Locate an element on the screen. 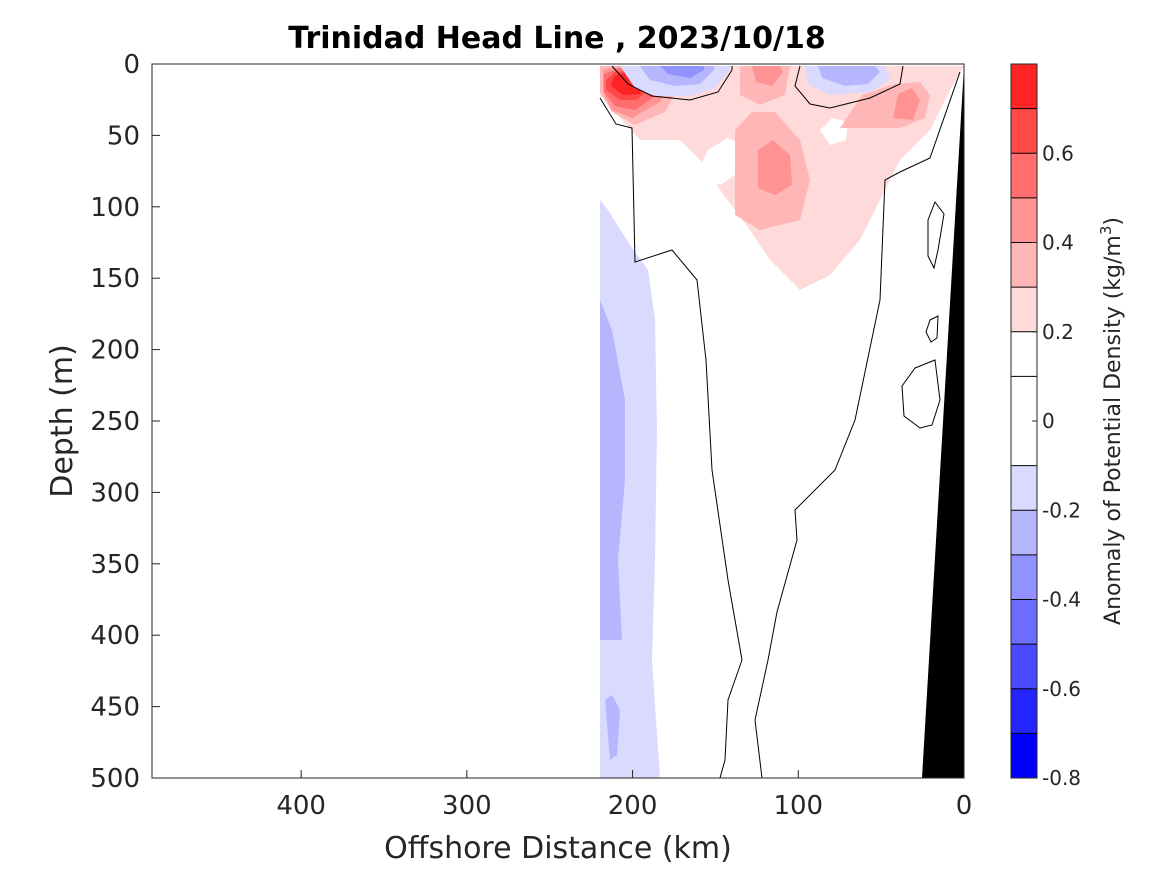 The height and width of the screenshot is (875, 1167). region-positive-near-top-core is located at coordinates (767, 76).